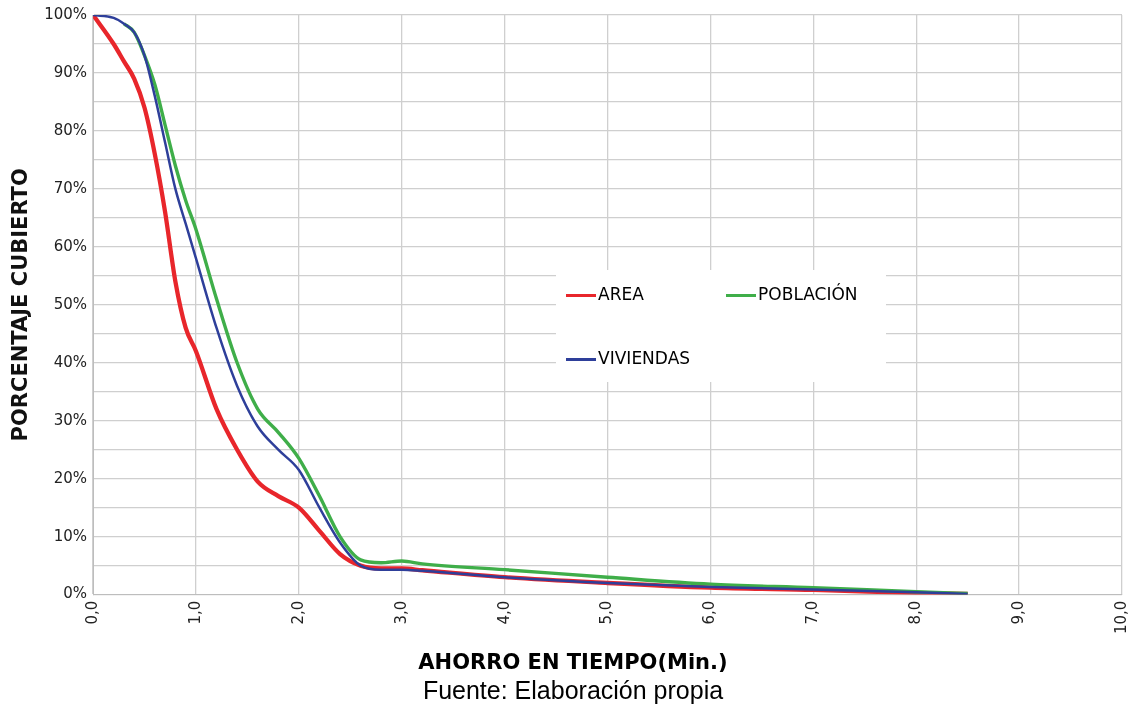 This screenshot has width=1146, height=714. What do you see at coordinates (20, 305) in the screenshot?
I see `y-axis-title: PORCENTAJE CUBIERTO` at bounding box center [20, 305].